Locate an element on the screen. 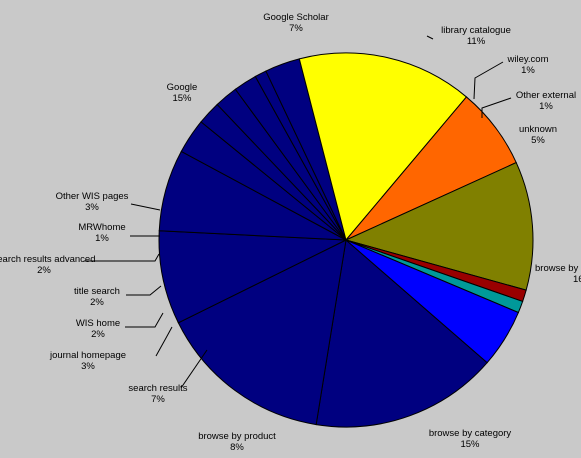 This screenshot has height=458, width=581. slice-label: wiley.com is located at coordinates (528, 59).